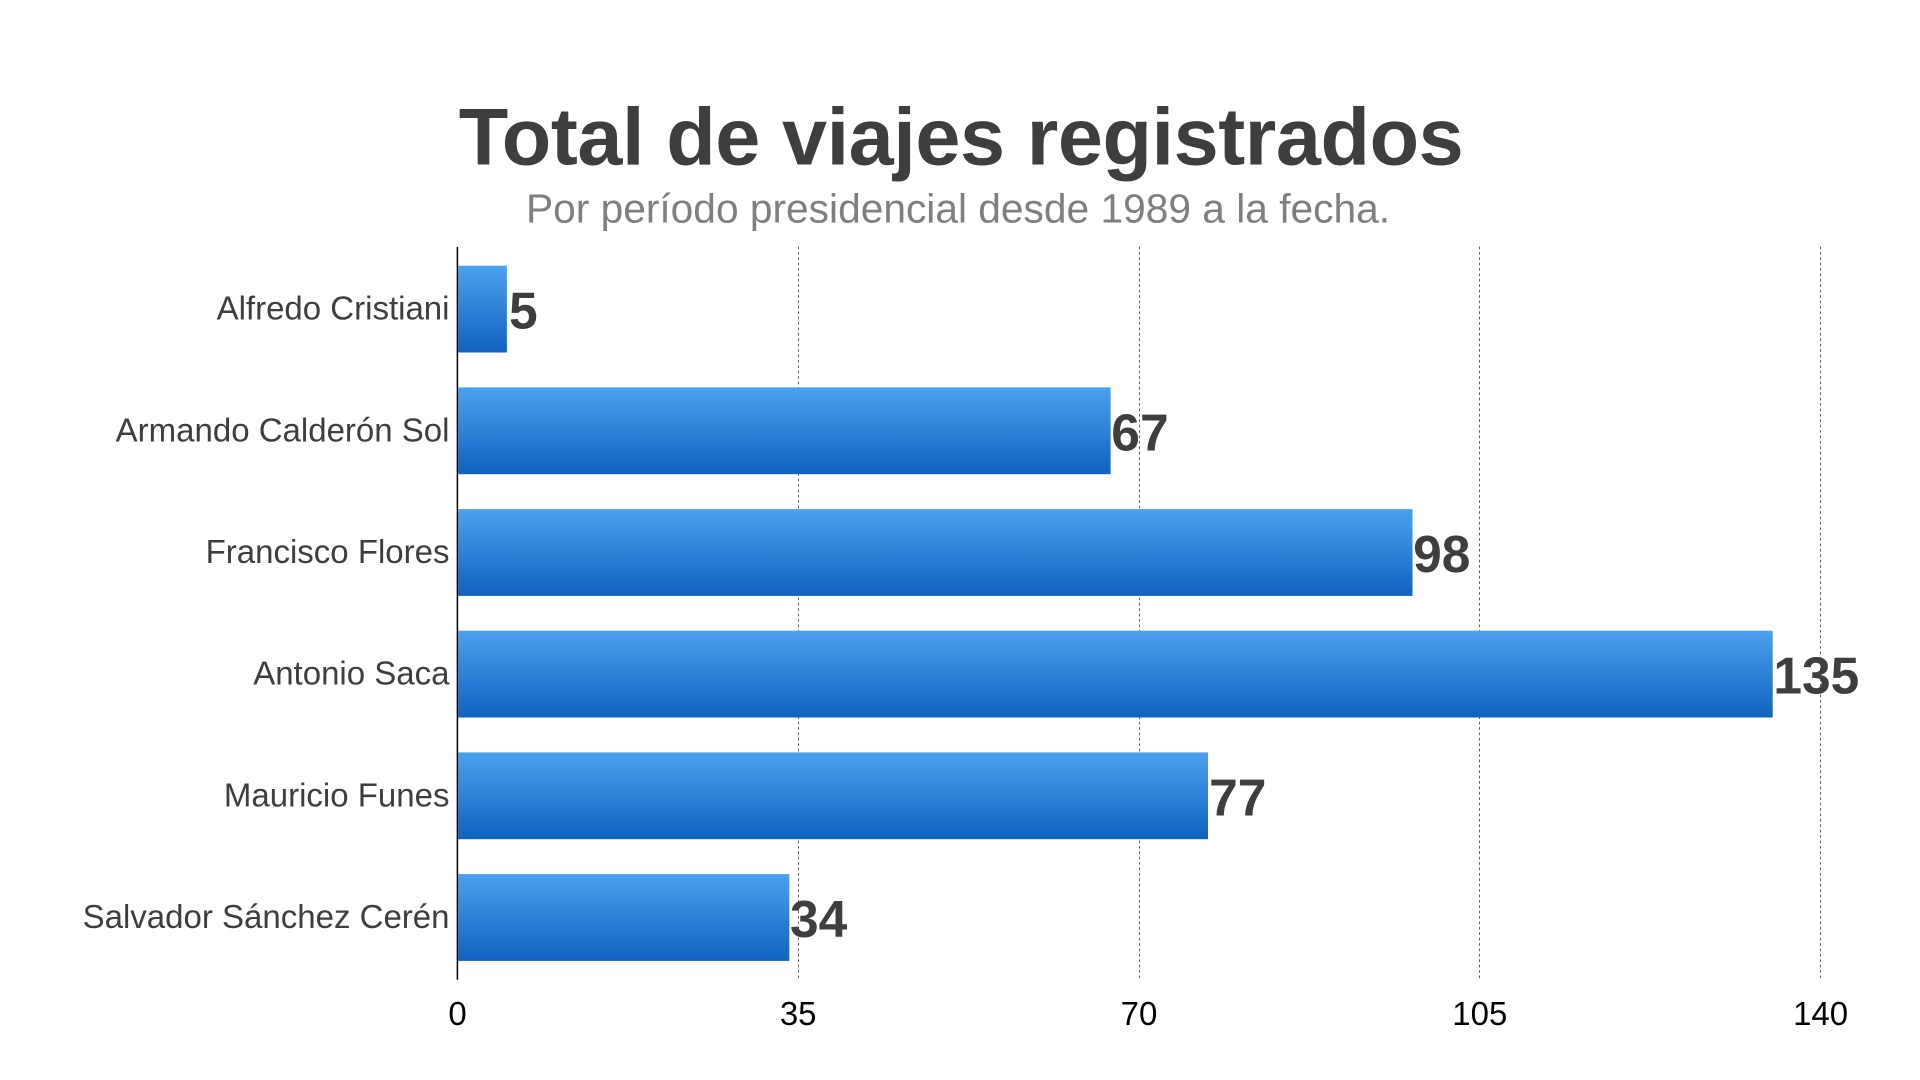  What do you see at coordinates (961, 138) in the screenshot?
I see `svg-text: Total de viajes registrados` at bounding box center [961, 138].